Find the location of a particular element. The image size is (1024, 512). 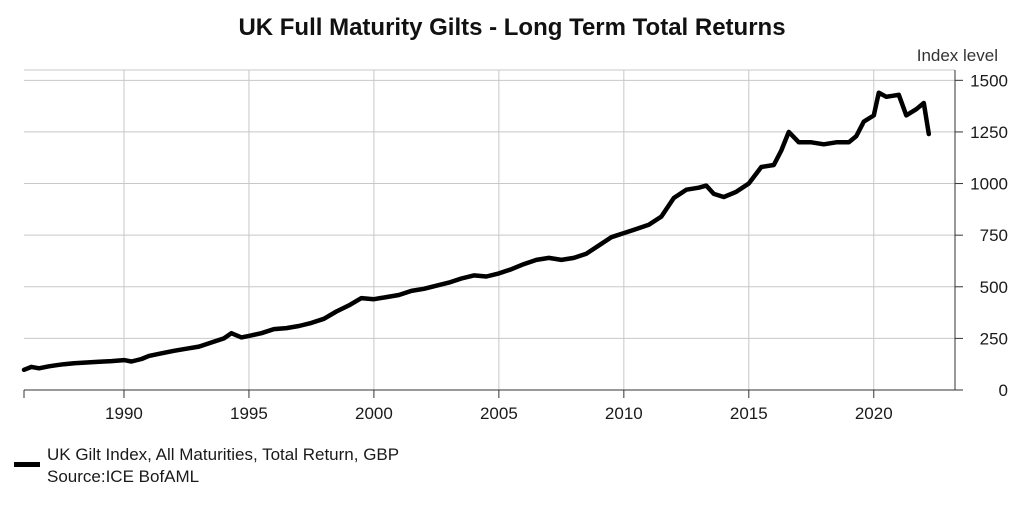

y-tick-label: 1250 is located at coordinates (989, 132).